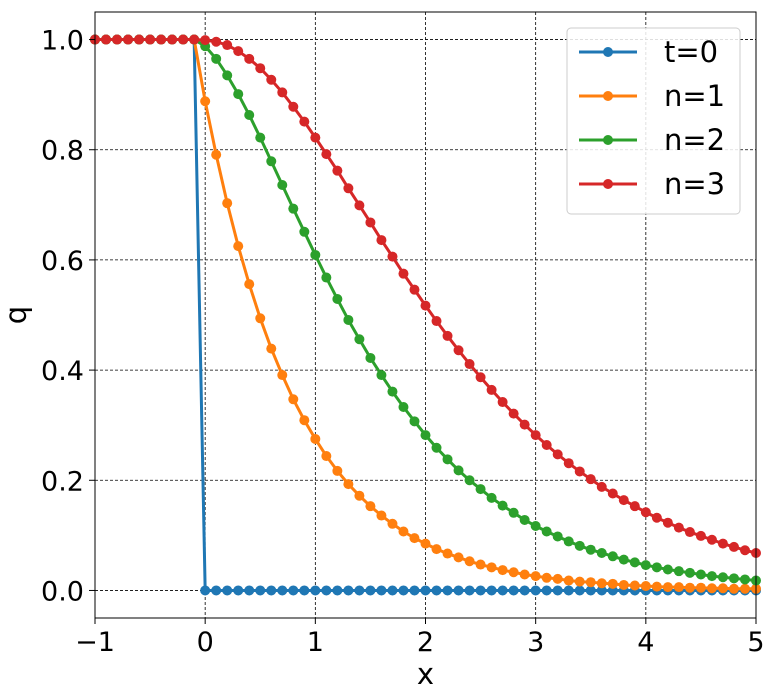 The height and width of the screenshot is (694, 771). I want to click on legend-item: n=2, so click(652, 140).